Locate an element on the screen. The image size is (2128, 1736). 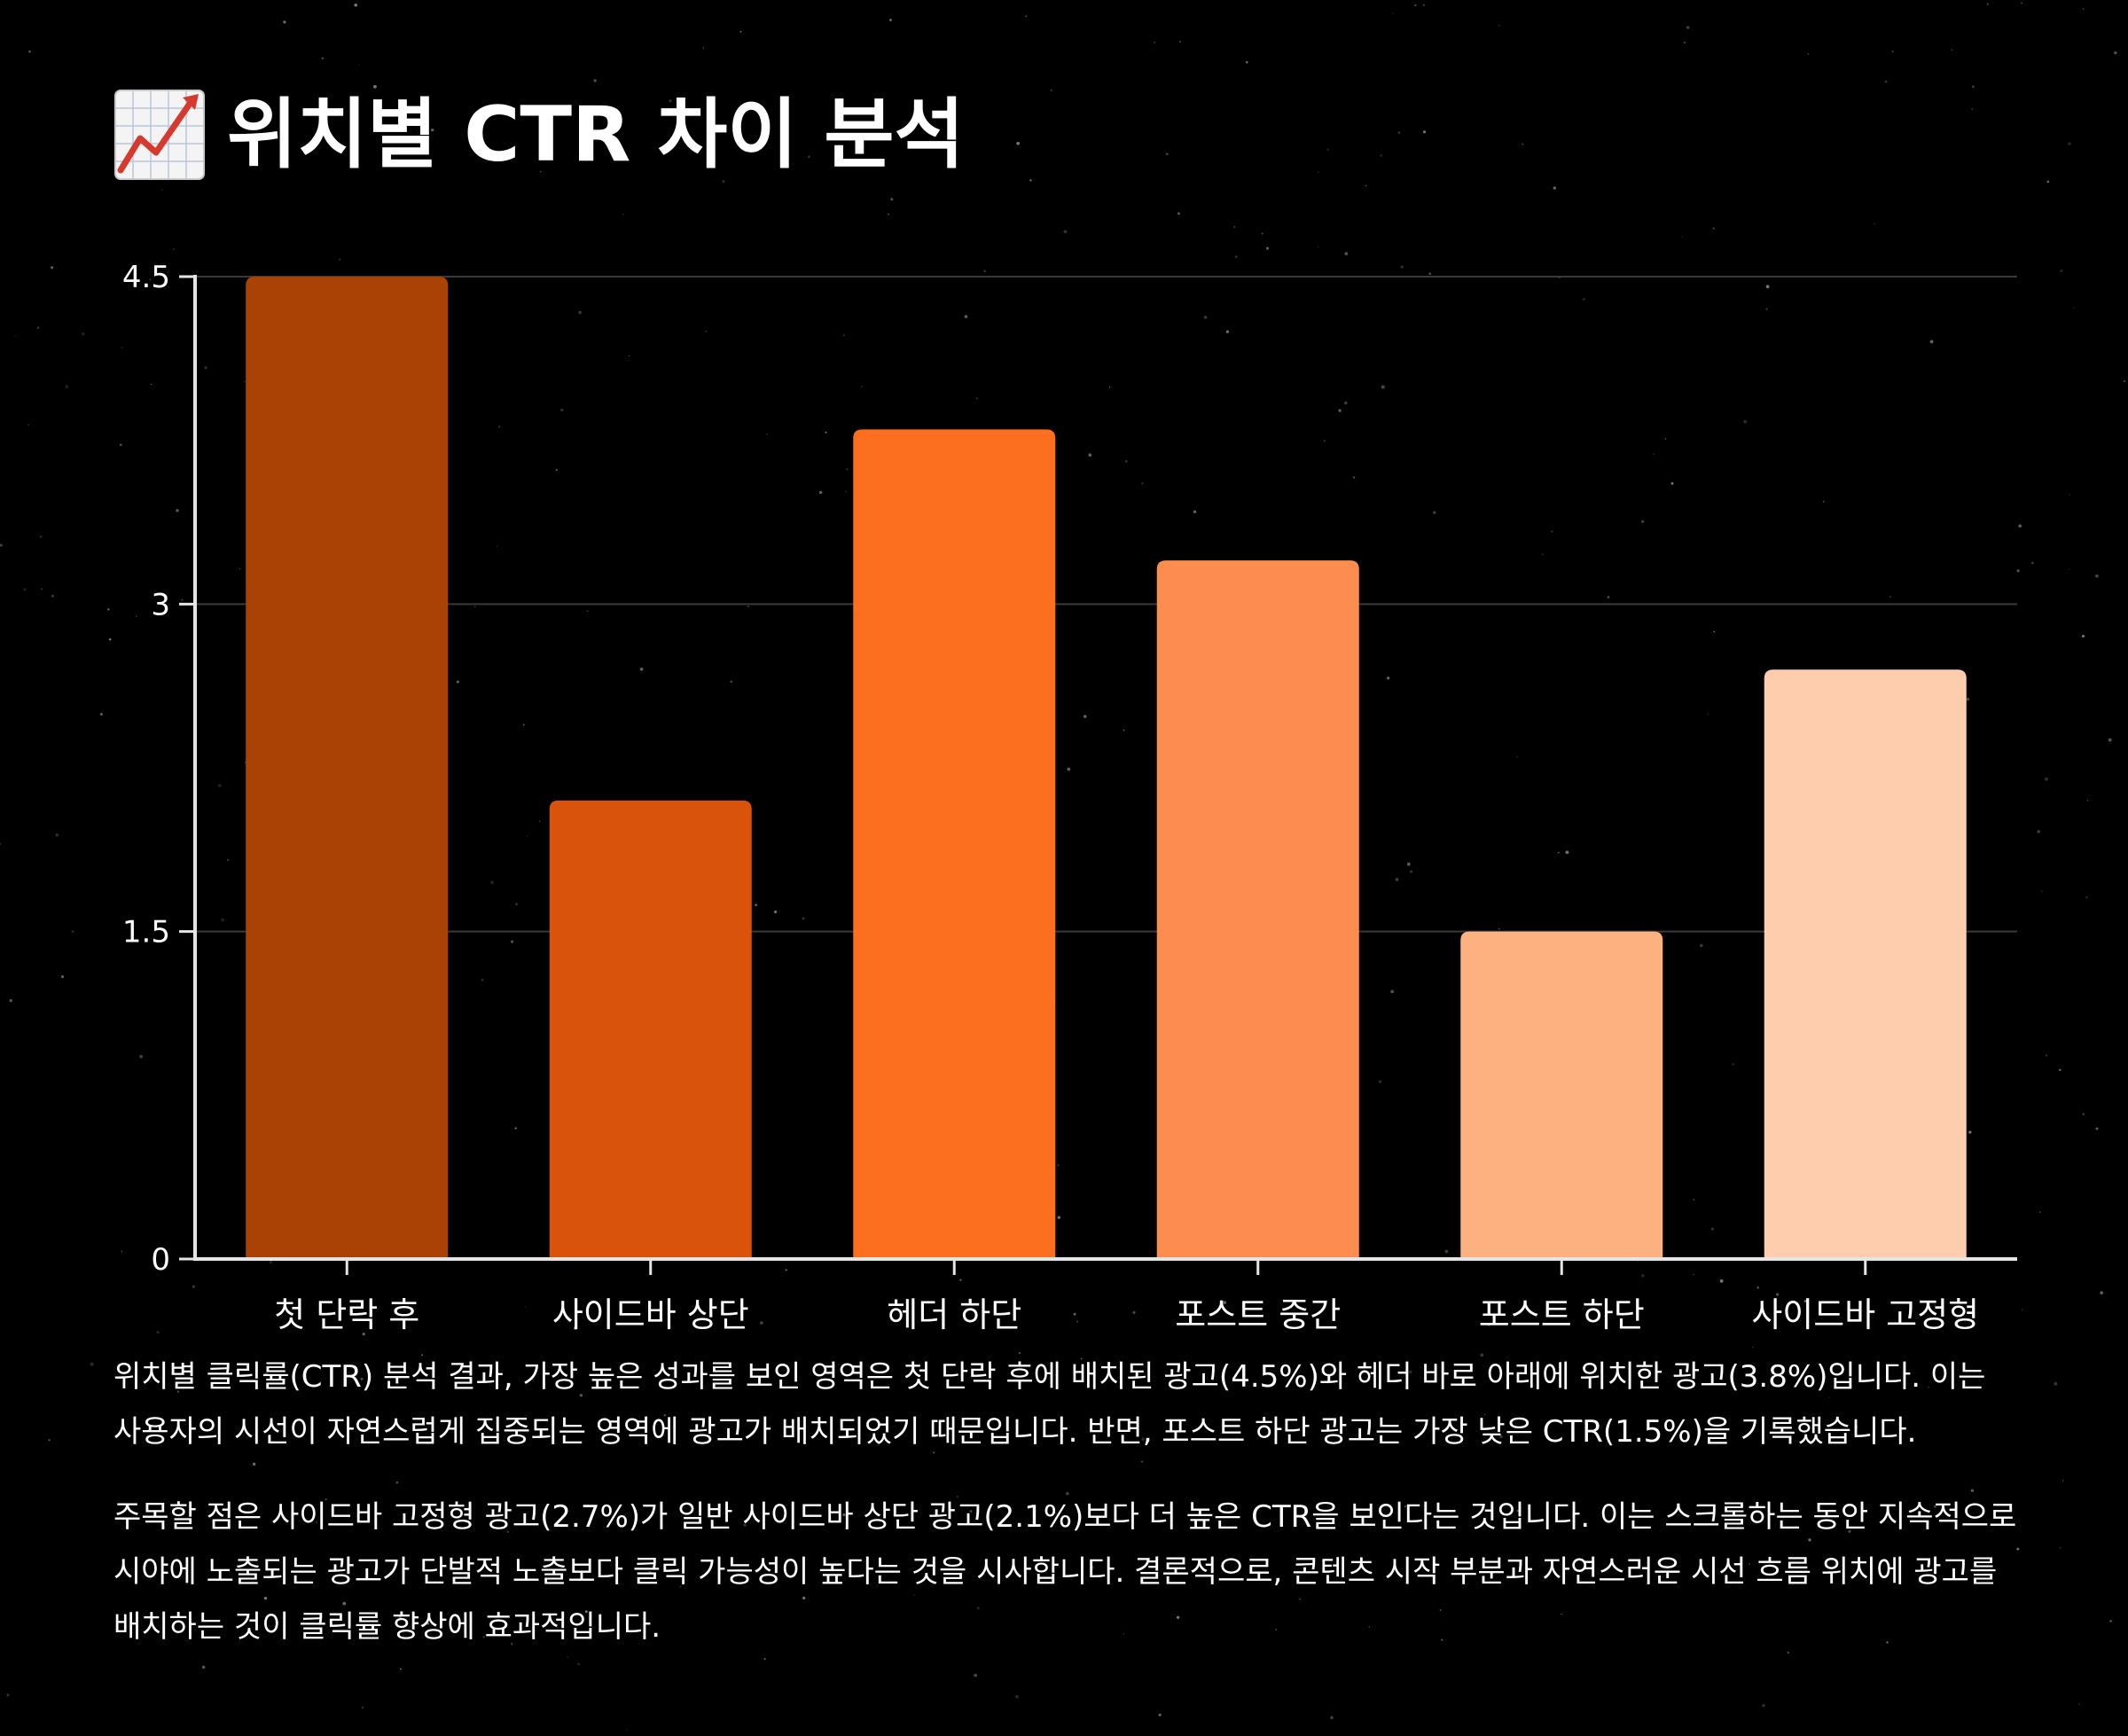
x-tick-label: 포스트 중간 is located at coordinates (1258, 1314).